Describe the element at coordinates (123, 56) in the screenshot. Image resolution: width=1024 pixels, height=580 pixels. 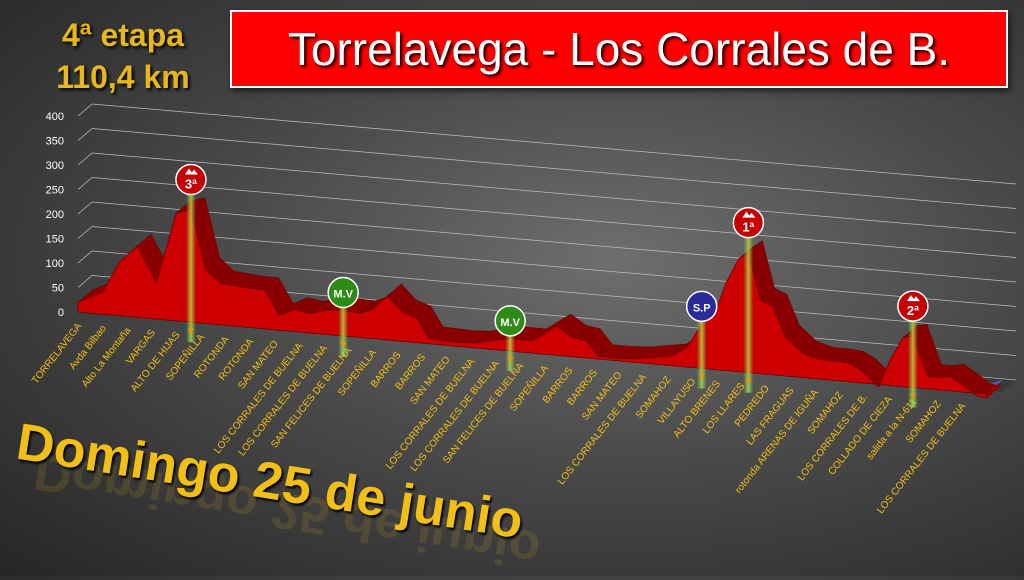
I see `stage-info: 4ª etapa 110,4 km` at that location.